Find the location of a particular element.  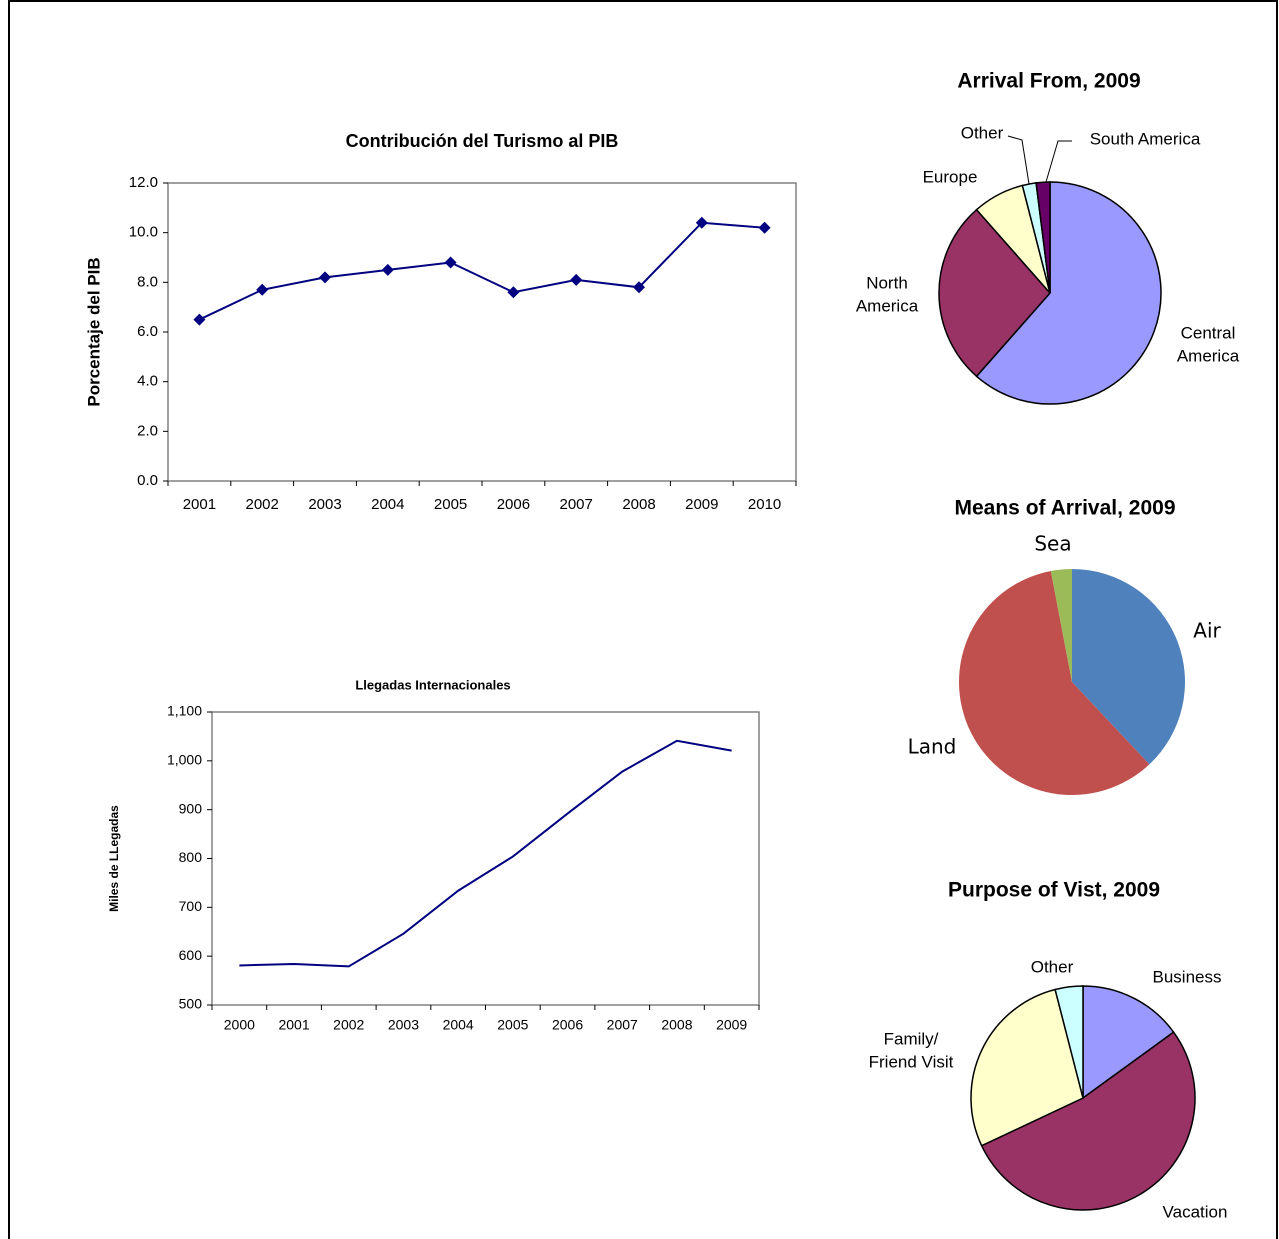

y-axis-label: Porcentaje del PIB is located at coordinates (93, 331).